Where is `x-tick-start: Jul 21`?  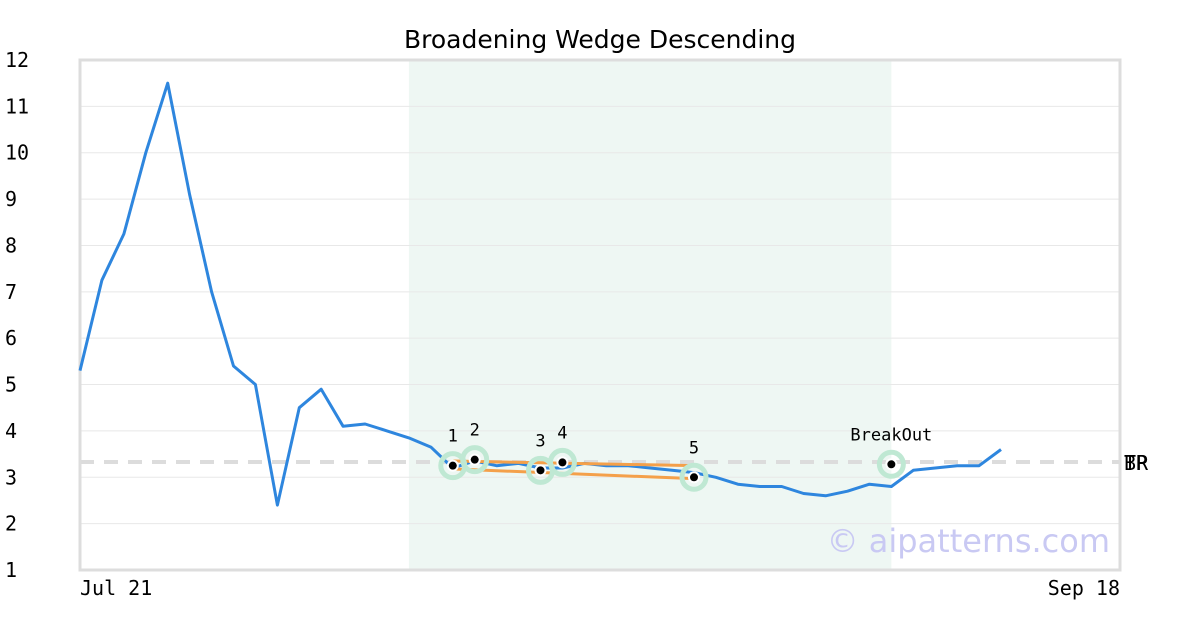 x-tick-start: Jul 21 is located at coordinates (116, 588).